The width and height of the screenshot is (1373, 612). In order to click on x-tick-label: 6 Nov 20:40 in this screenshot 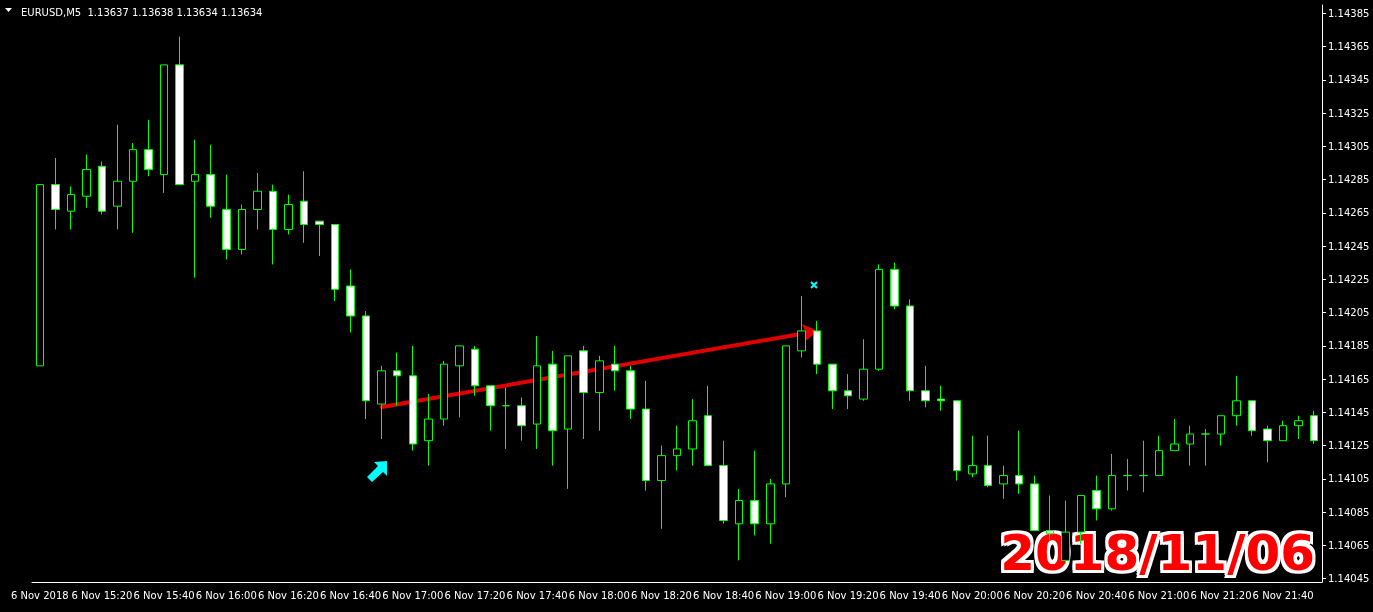, I will do `click(1097, 595)`.